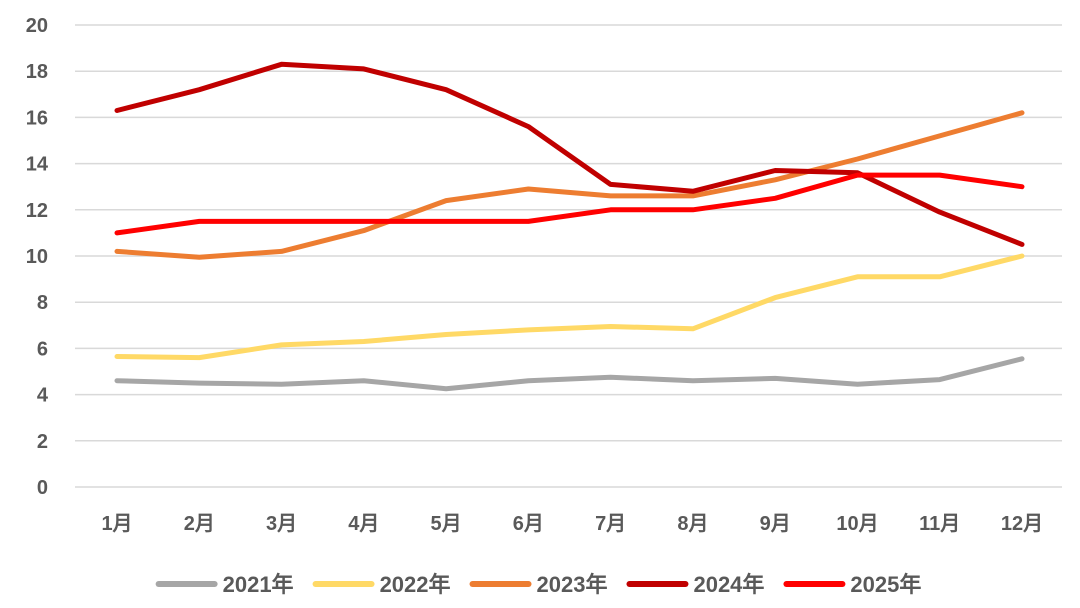  What do you see at coordinates (692, 524) in the screenshot?
I see `x-tick-label: 8月` at bounding box center [692, 524].